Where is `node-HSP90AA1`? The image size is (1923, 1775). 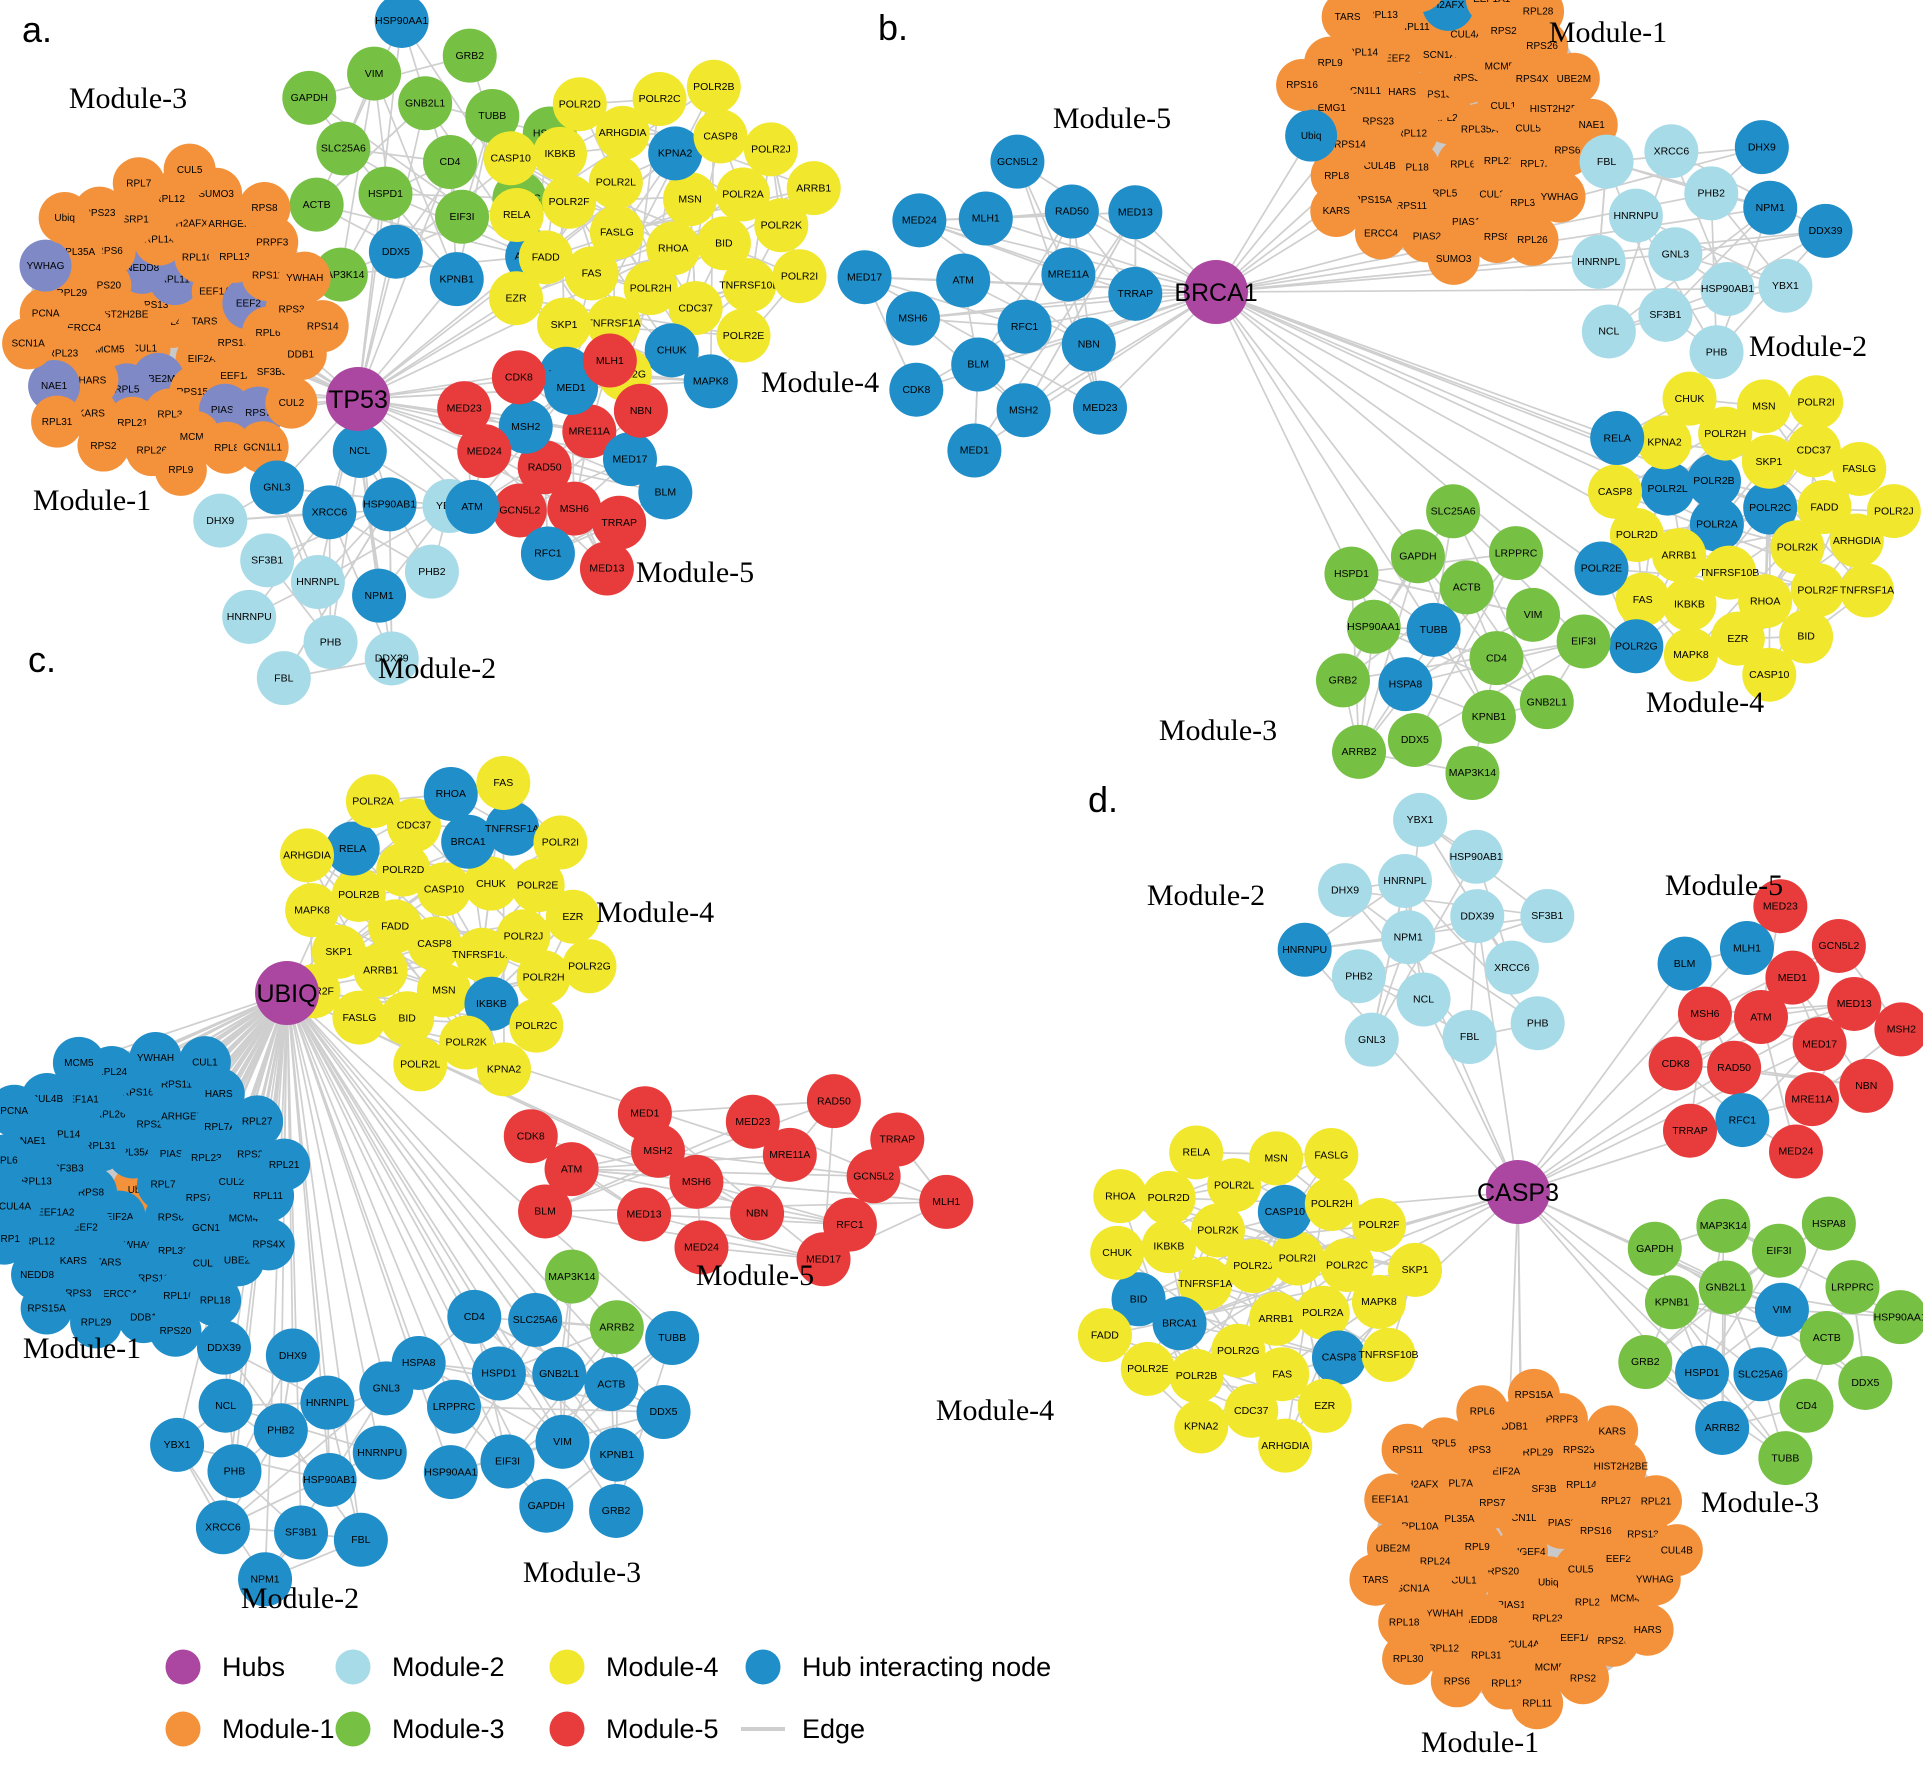
node-HSP90AA1 is located at coordinates (1898, 1317).